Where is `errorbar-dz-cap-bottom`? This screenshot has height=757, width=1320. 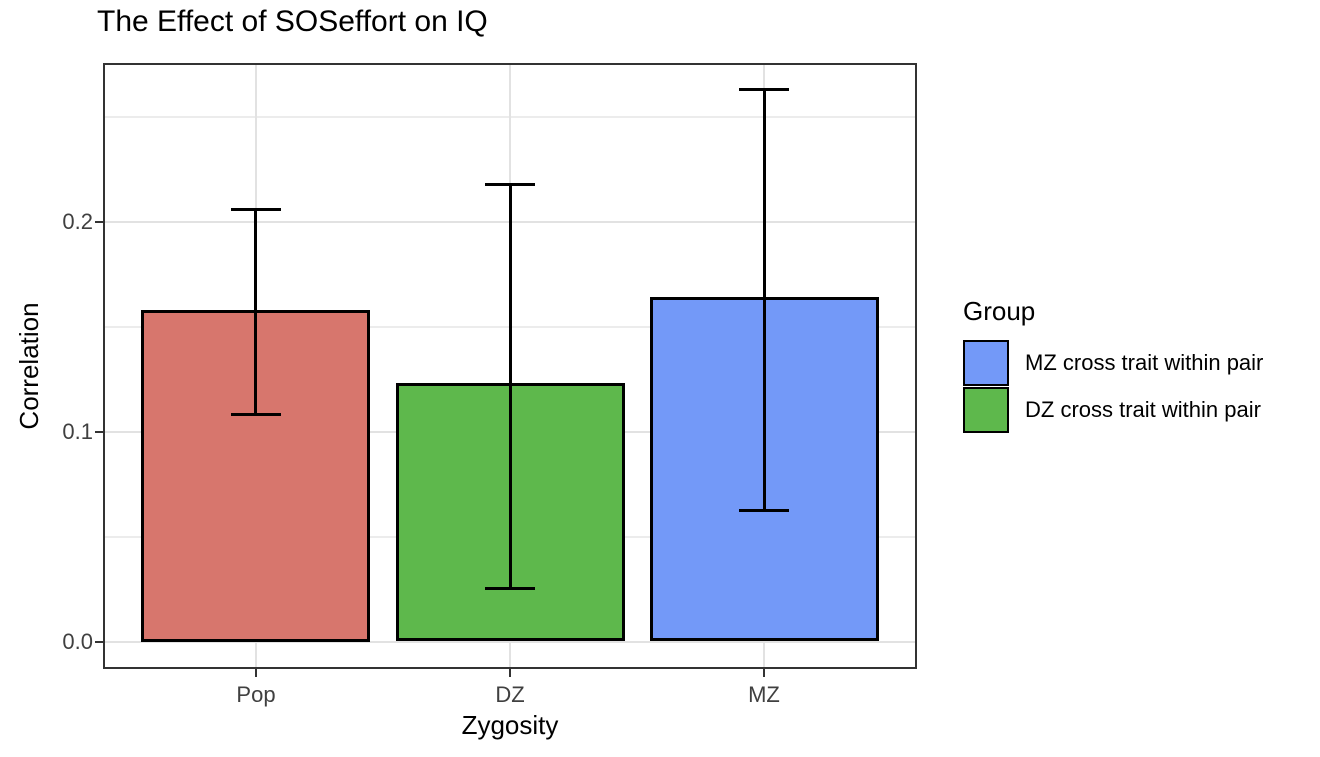
errorbar-dz-cap-bottom is located at coordinates (510, 588).